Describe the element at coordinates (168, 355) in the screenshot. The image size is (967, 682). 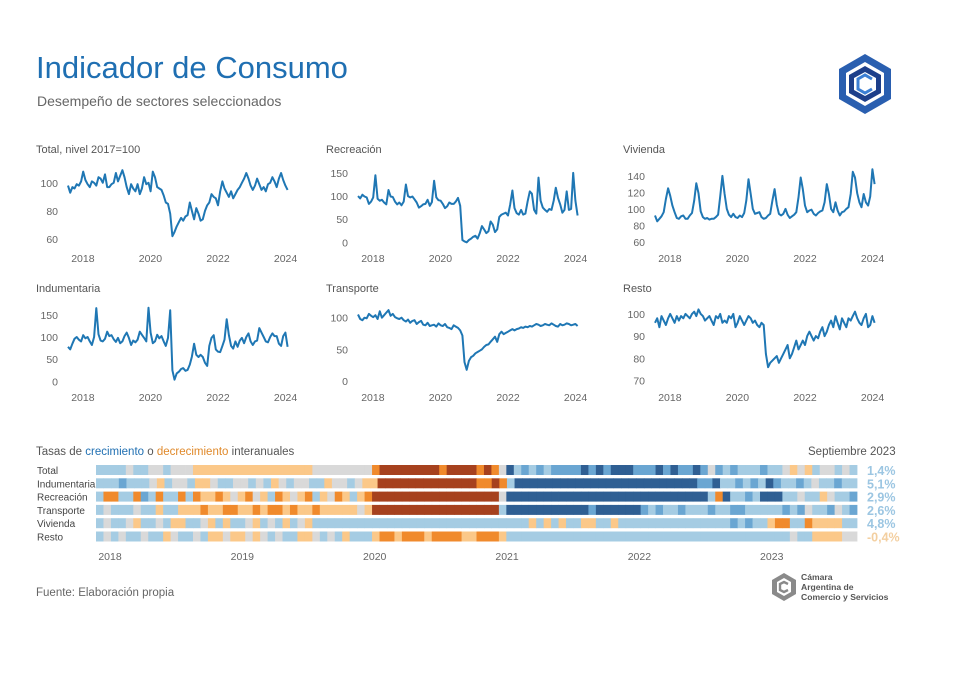
I see `line-chart-indumentaria: 0 50 100 150 2018 2020 2022 2024` at that location.